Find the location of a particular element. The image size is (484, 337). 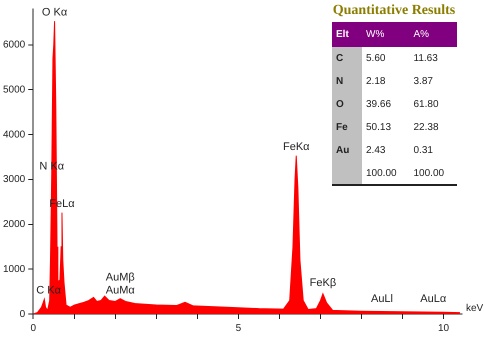

annotation: 0.31 is located at coordinates (423, 151).